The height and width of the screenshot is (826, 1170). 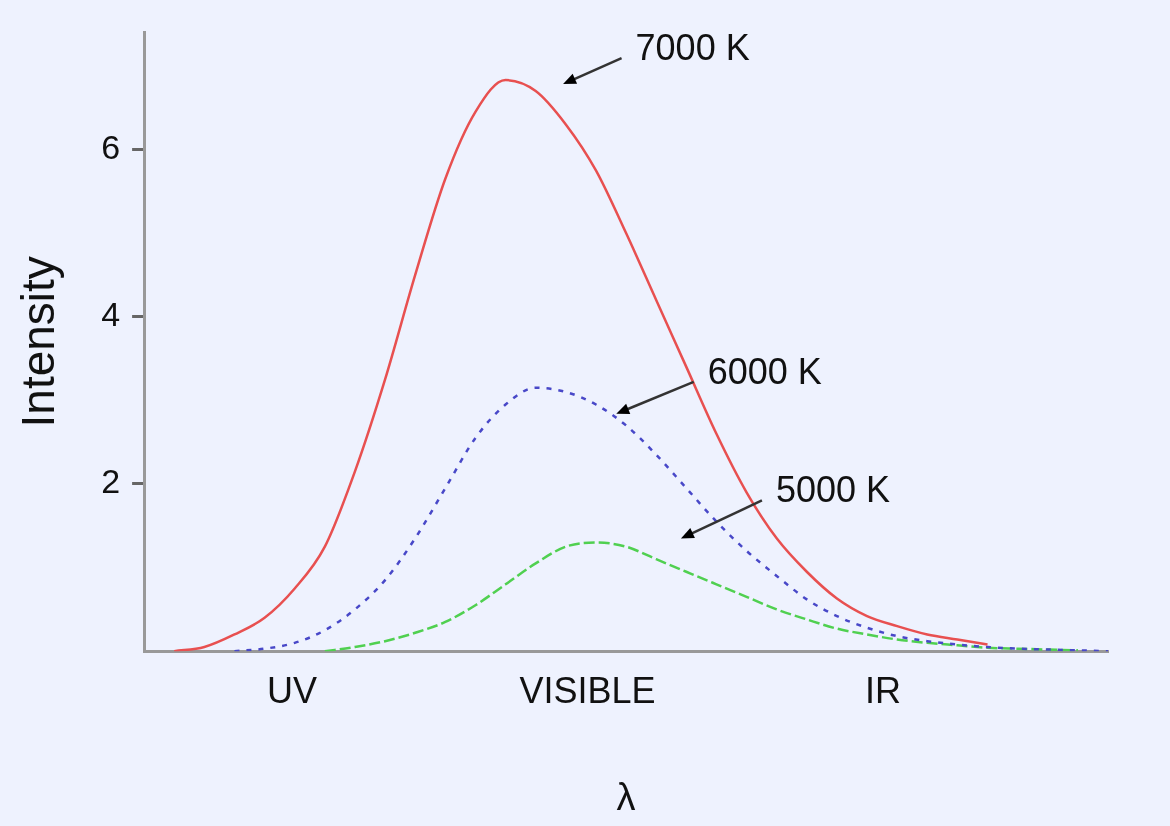 What do you see at coordinates (701, 596) in the screenshot?
I see `line-series` at bounding box center [701, 596].